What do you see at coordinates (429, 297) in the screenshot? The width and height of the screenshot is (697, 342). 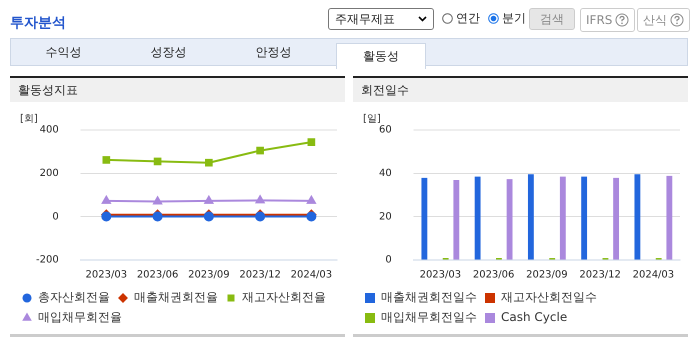 I see `legend-label: 매출채권회전일수` at bounding box center [429, 297].